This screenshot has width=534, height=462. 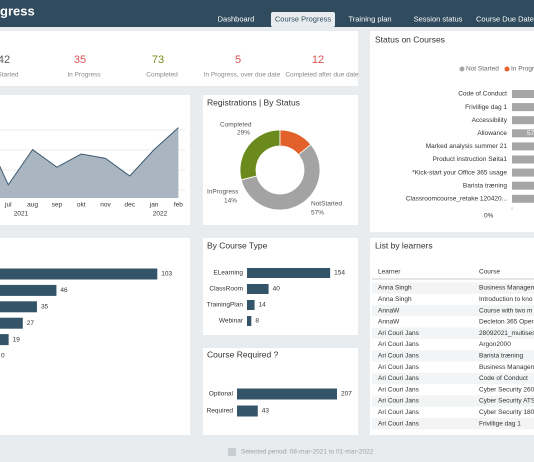 I want to click on x-group-label: 2022, so click(x=160, y=214).